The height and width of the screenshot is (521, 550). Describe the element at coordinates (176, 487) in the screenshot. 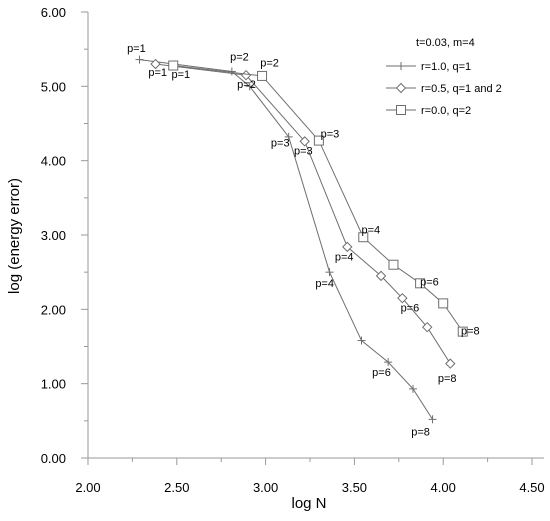

I see `x-tick-label: 2.50` at that location.